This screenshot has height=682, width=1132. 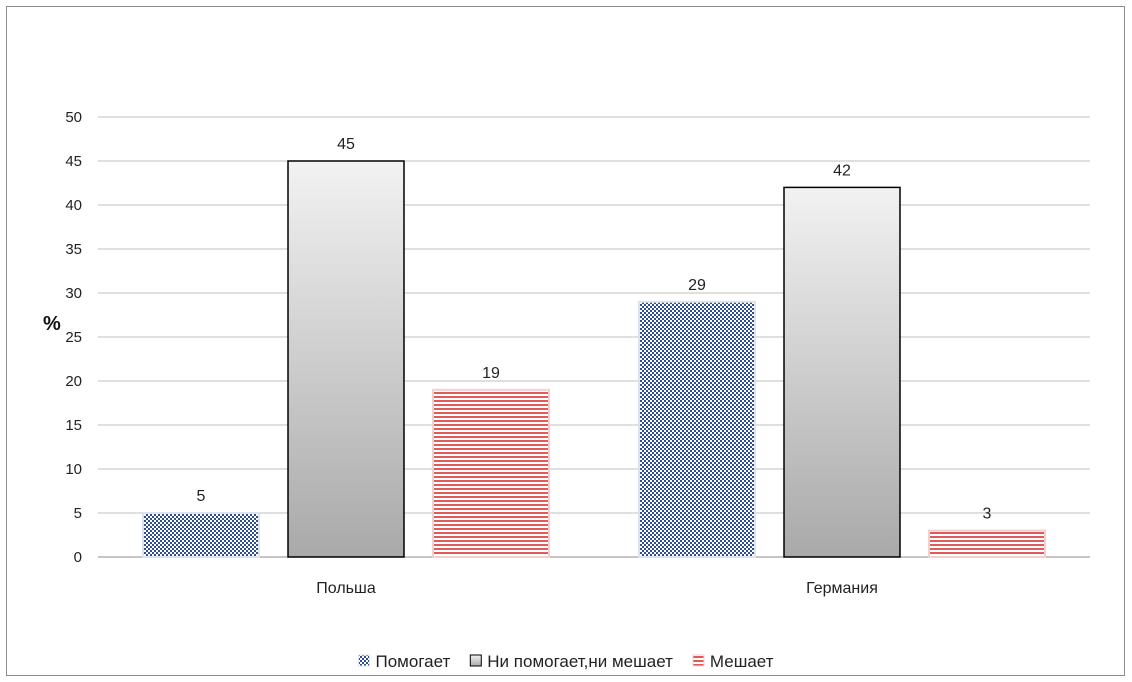 What do you see at coordinates (52, 324) in the screenshot?
I see `y-axis-label: %` at bounding box center [52, 324].